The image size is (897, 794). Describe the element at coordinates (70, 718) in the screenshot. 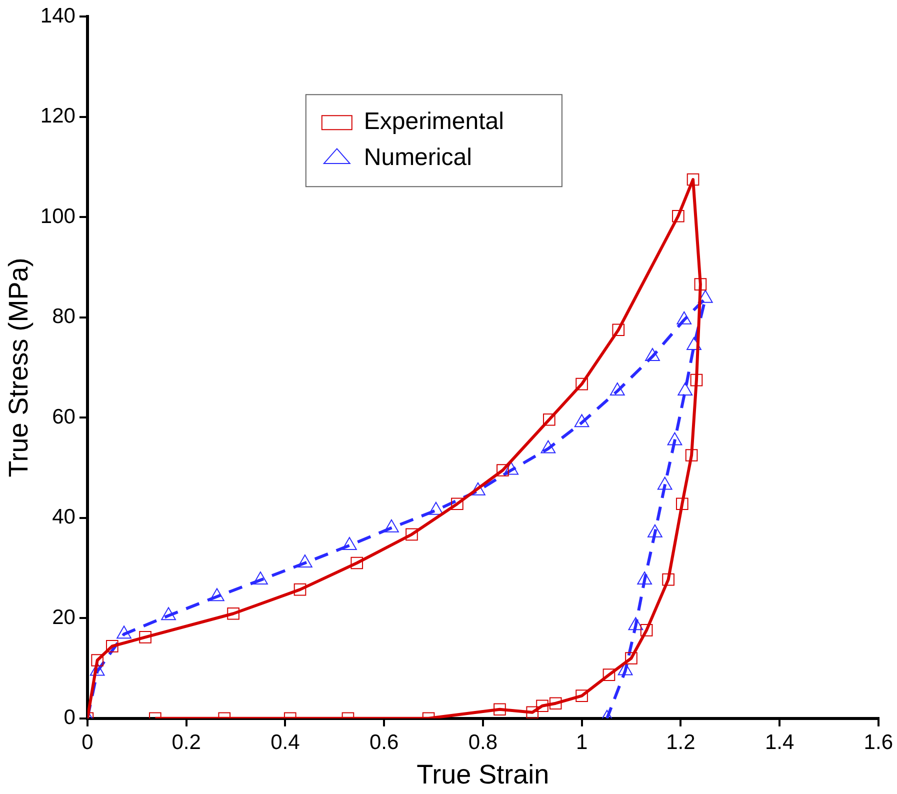

I see `y-tick-label: 0` at that location.